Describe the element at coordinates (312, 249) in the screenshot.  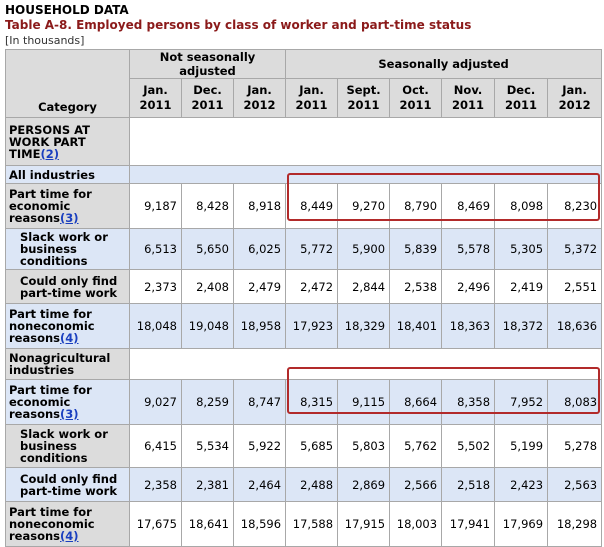
I see `value-cell: 5,772` at that location.